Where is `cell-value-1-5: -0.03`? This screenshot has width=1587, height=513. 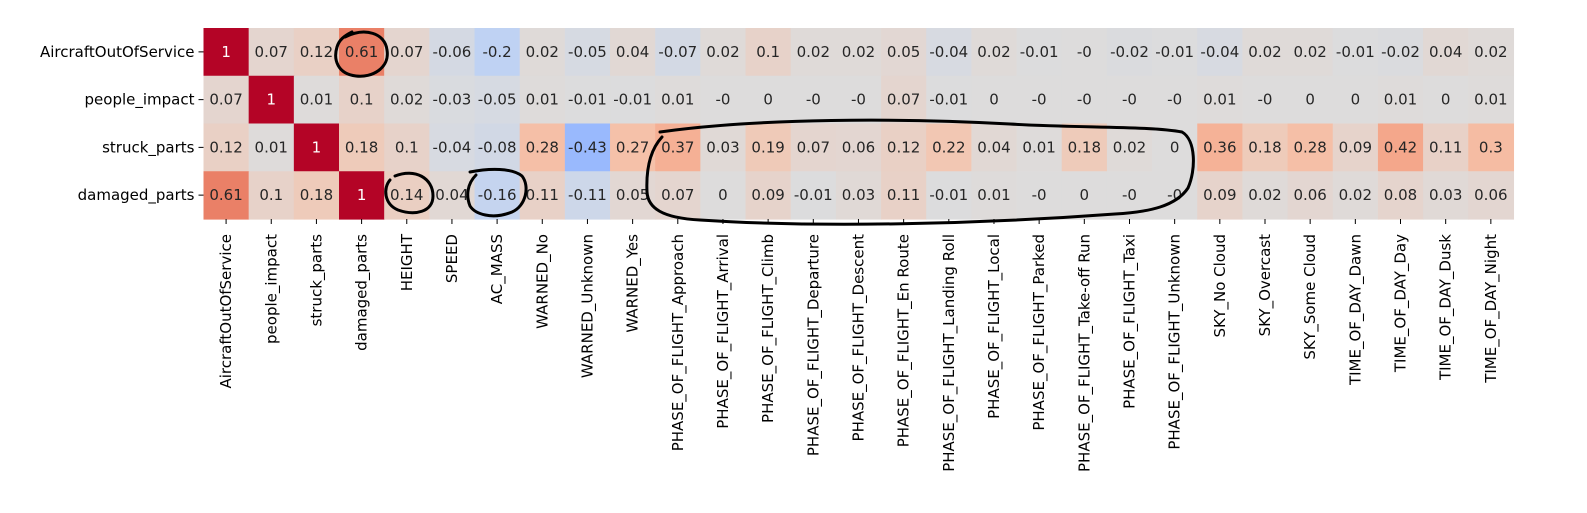 cell-value-1-5: -0.03 is located at coordinates (452, 100).